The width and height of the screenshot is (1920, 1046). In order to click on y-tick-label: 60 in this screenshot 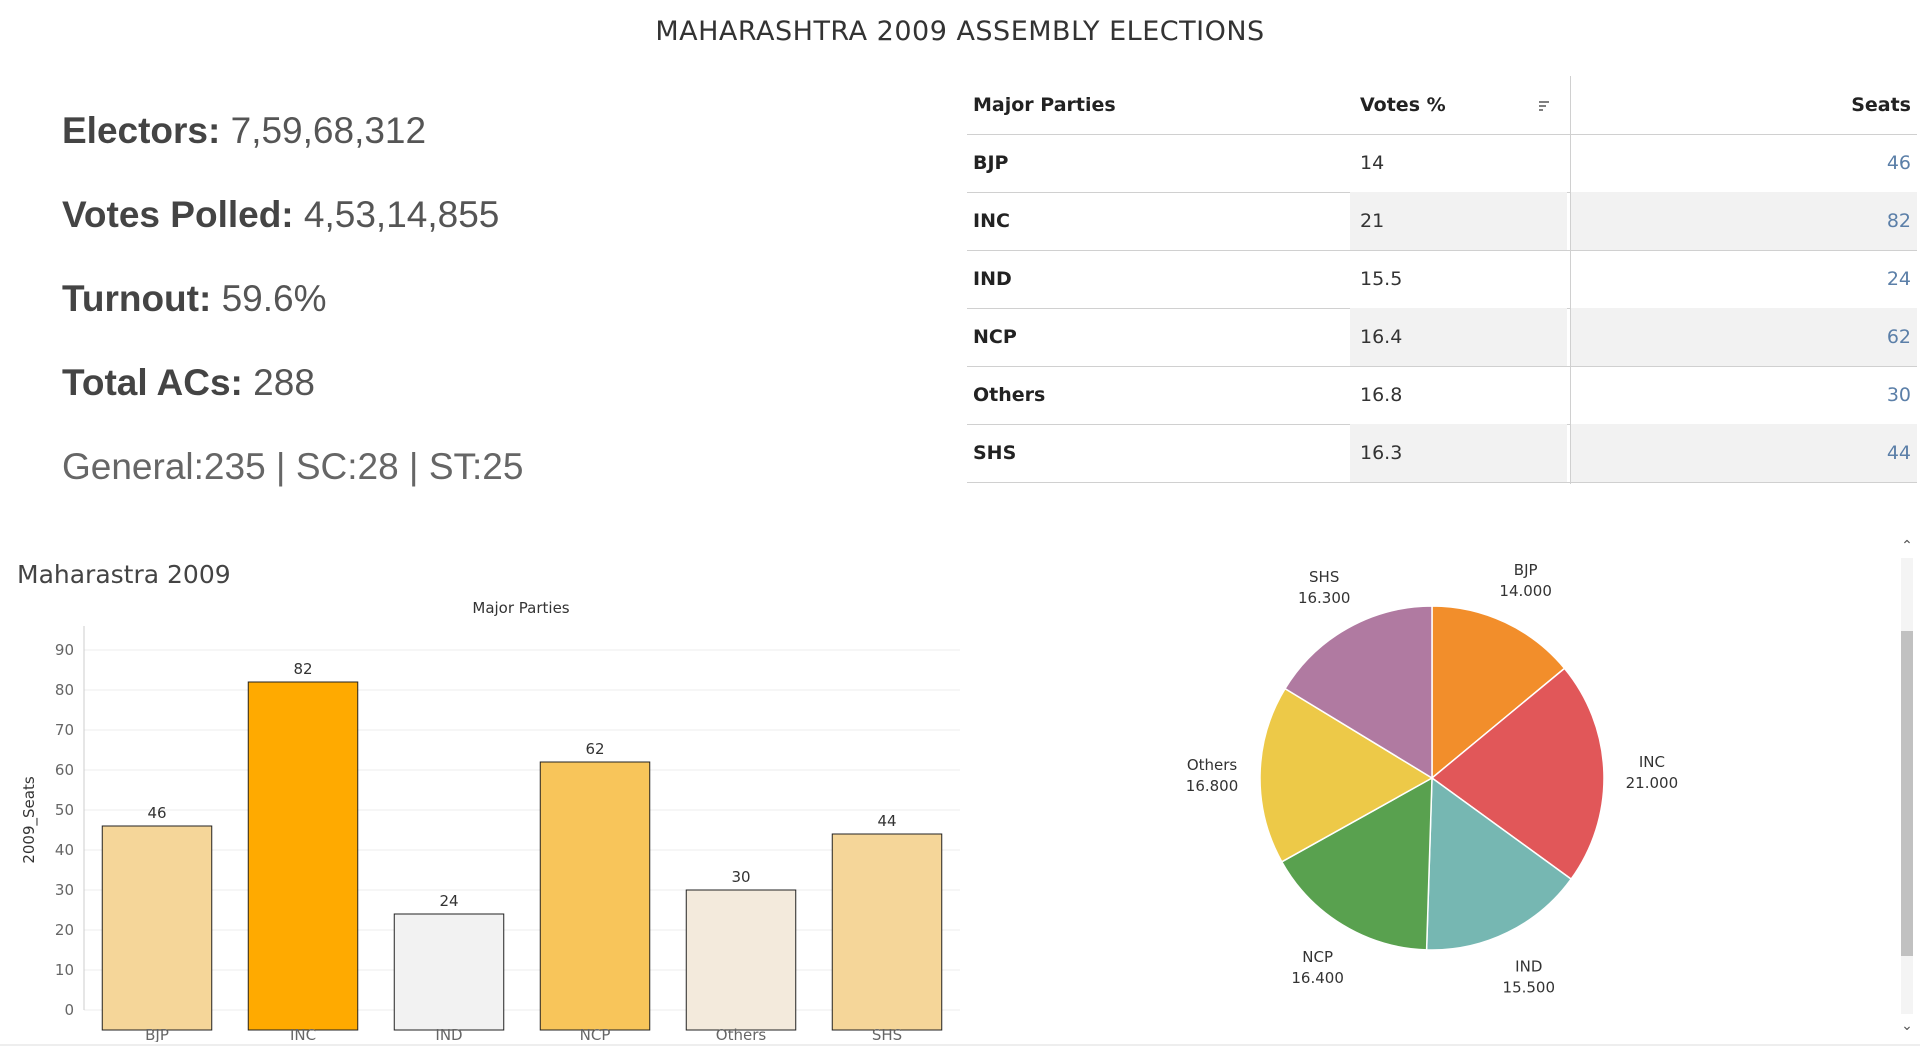, I will do `click(64, 770)`.